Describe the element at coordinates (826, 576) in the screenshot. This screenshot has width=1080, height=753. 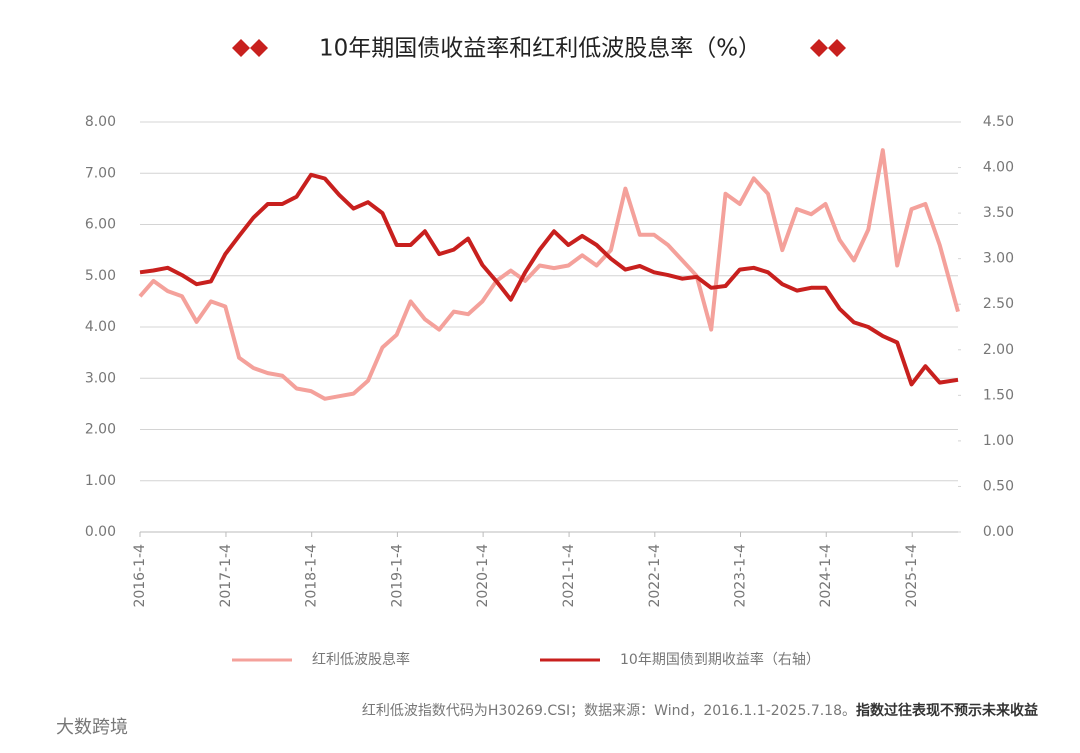
I see `x-tick-label: 2024-1-4` at that location.